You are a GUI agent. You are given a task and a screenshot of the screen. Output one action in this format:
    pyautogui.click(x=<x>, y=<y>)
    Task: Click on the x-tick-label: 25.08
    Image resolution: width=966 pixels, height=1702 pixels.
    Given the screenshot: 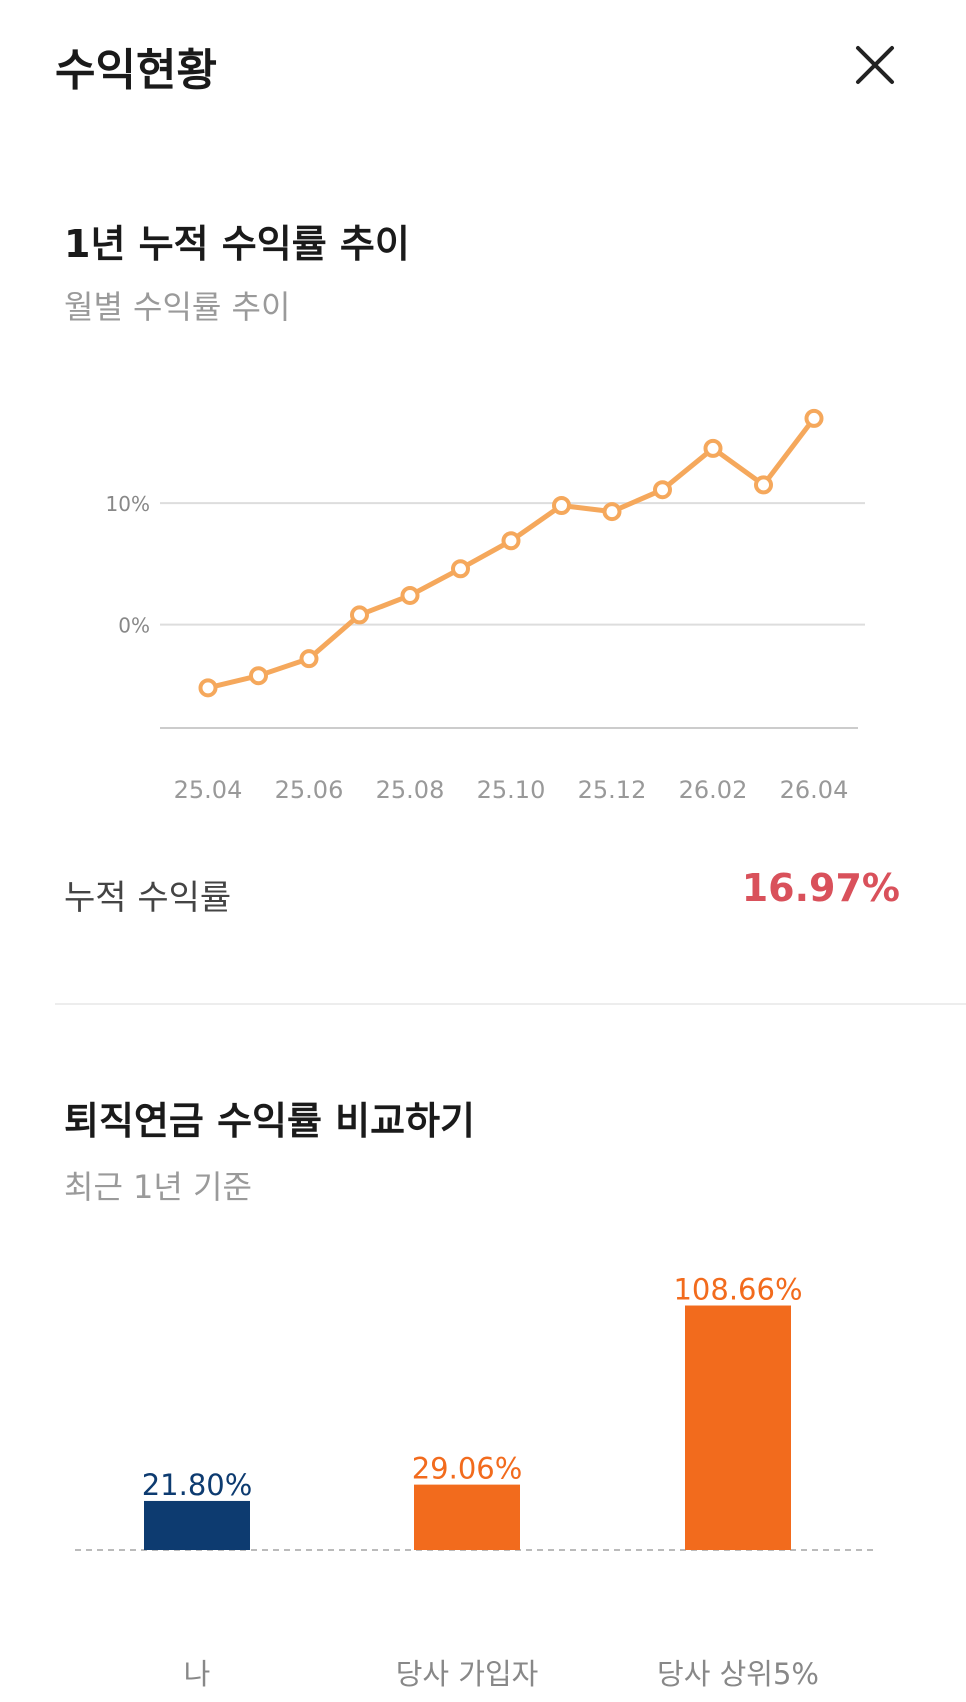 What is the action you would take?
    pyautogui.click(x=410, y=790)
    